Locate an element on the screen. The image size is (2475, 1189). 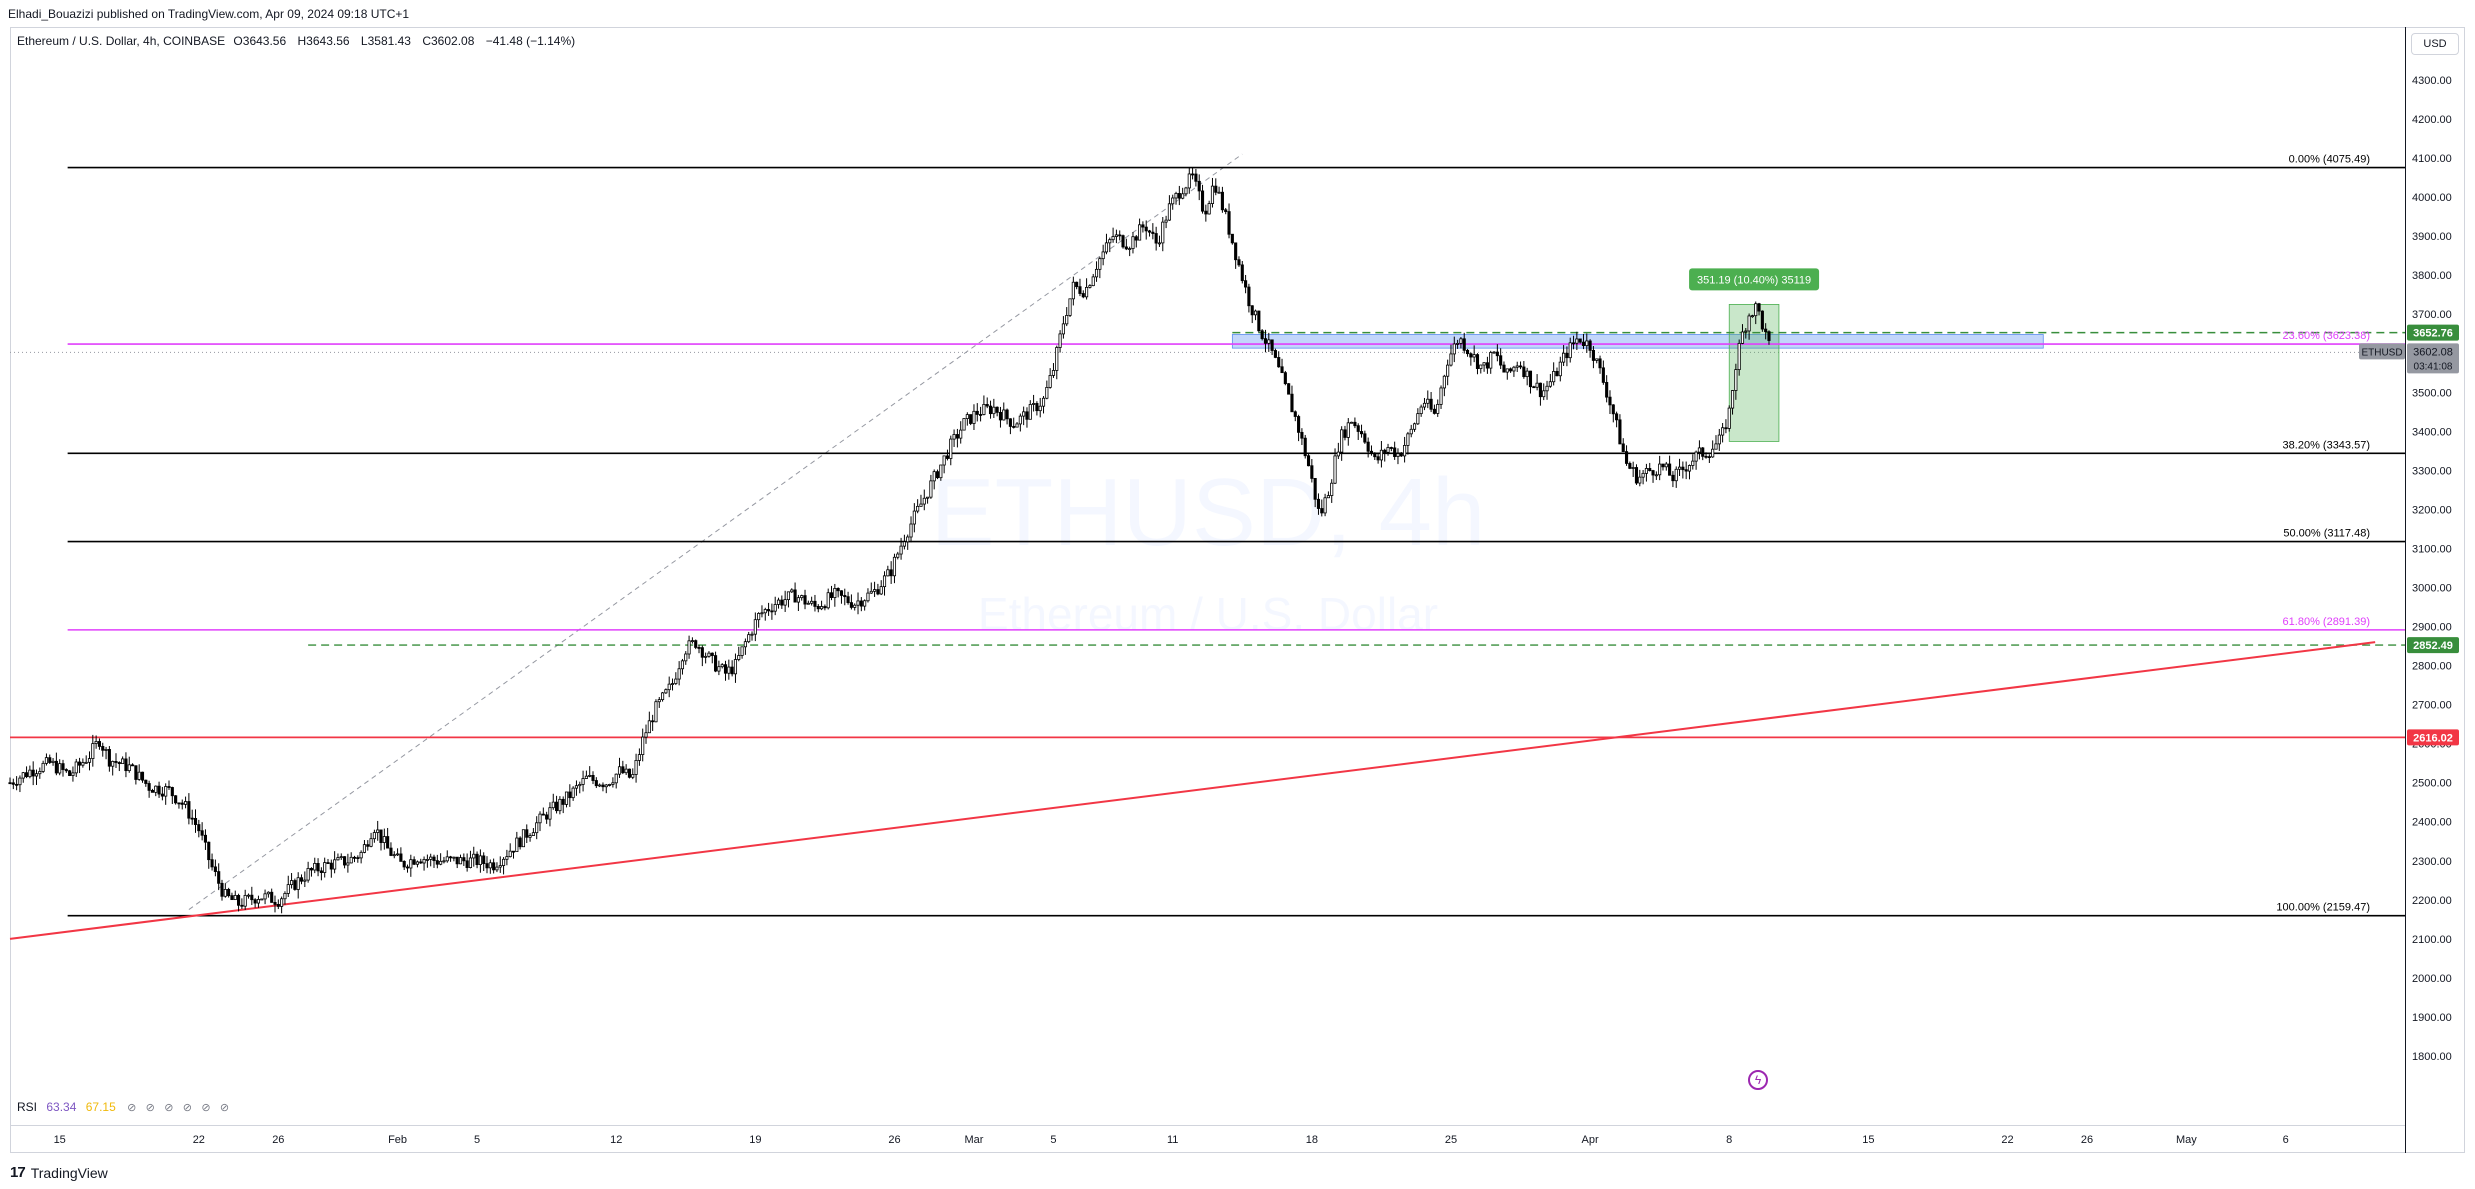
time-axis: 15 22 26 Feb 5 12 19 26 Mar 5 11 18 25 Apr 8 15 22 26 May 6 is located at coordinates (1171, 1140).